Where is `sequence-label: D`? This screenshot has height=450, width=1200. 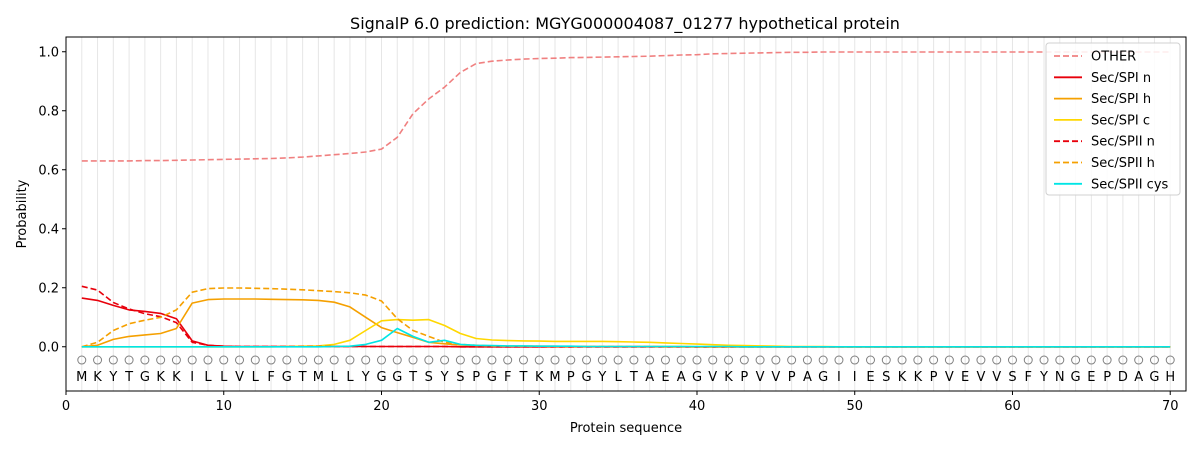
sequence-label: D is located at coordinates (1123, 377).